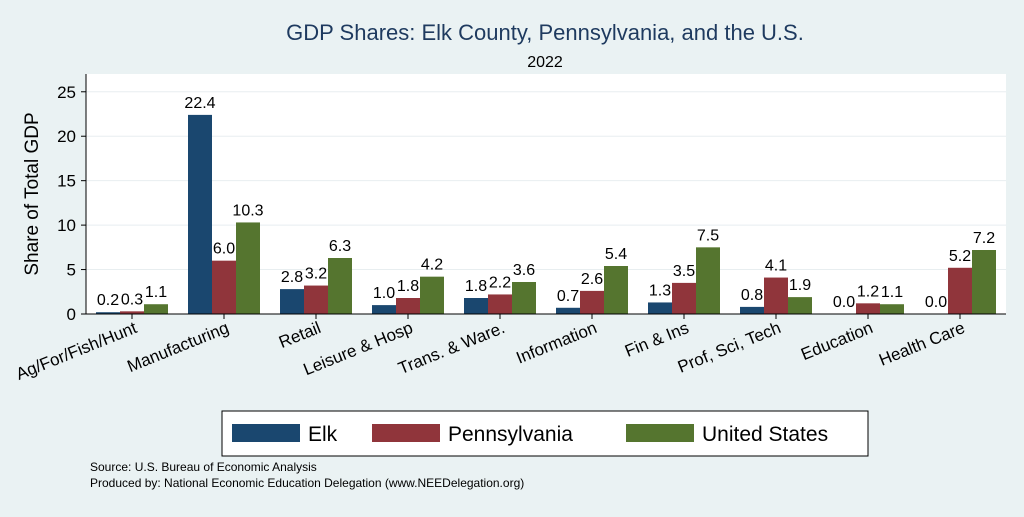 The width and height of the screenshot is (1024, 517). What do you see at coordinates (510, 434) in the screenshot?
I see `legend-label: Pennsylvania` at bounding box center [510, 434].